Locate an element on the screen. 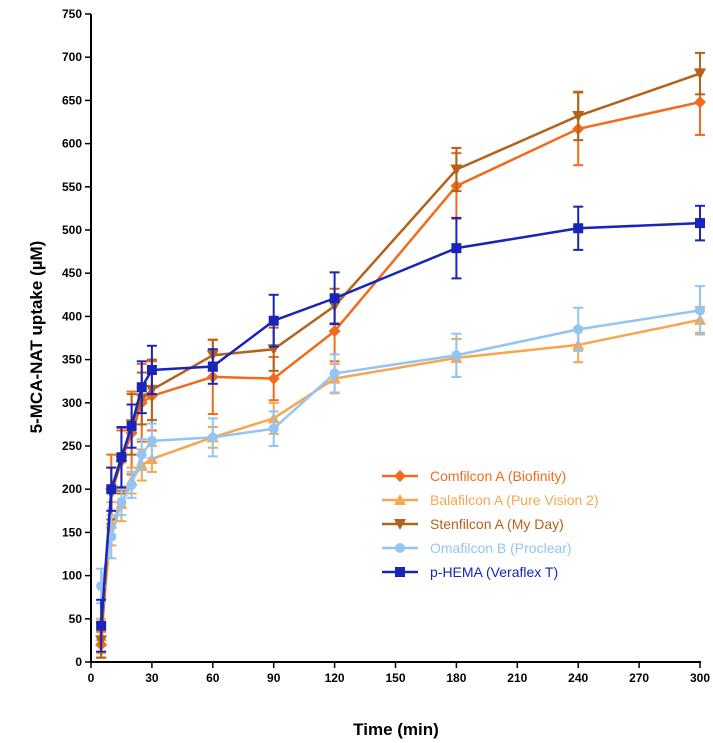 The width and height of the screenshot is (713, 743). x-tick-label-210: 210 is located at coordinates (517, 678).